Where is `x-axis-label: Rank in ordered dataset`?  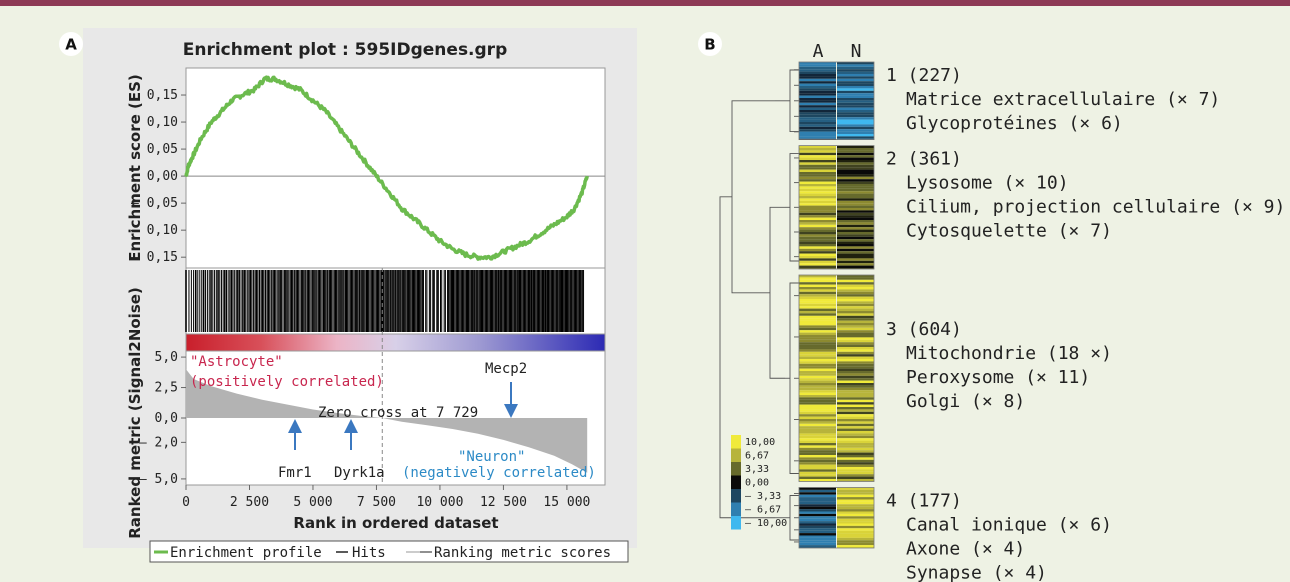
x-axis-label: Rank in ordered dataset is located at coordinates (395, 523).